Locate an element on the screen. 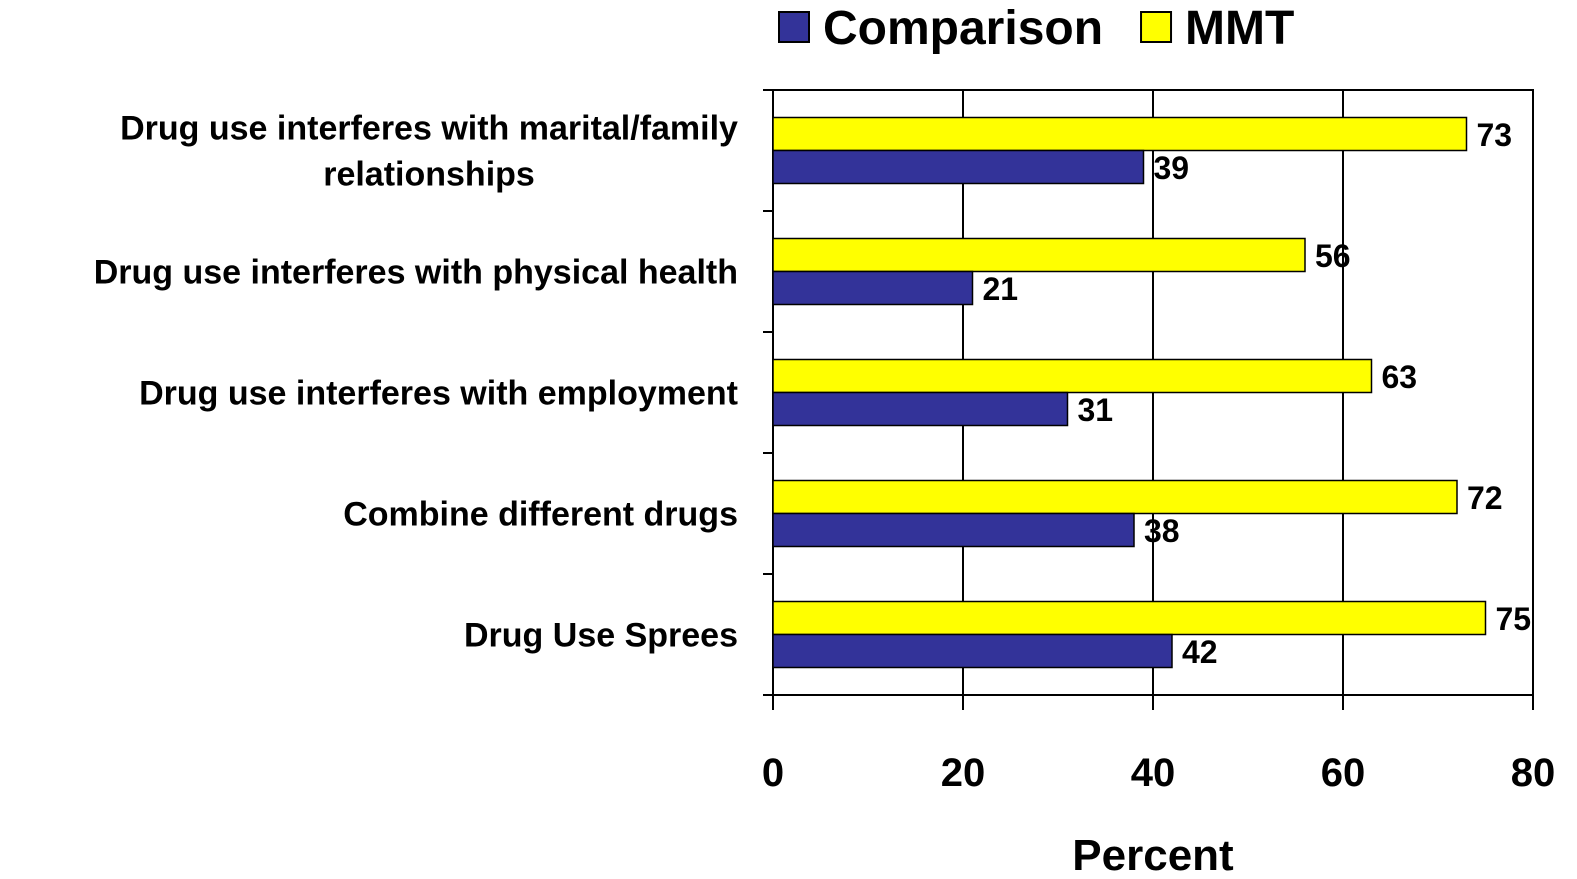 The height and width of the screenshot is (879, 1577). x-tick-label: 60 is located at coordinates (1343, 773).